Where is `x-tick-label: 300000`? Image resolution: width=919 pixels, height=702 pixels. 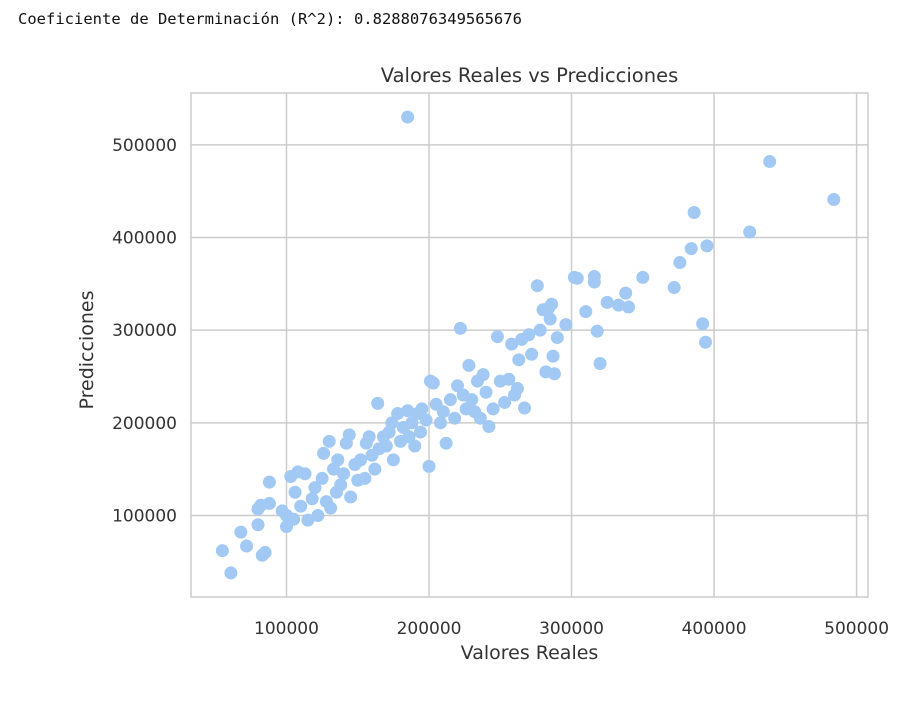
x-tick-label: 300000 is located at coordinates (571, 629).